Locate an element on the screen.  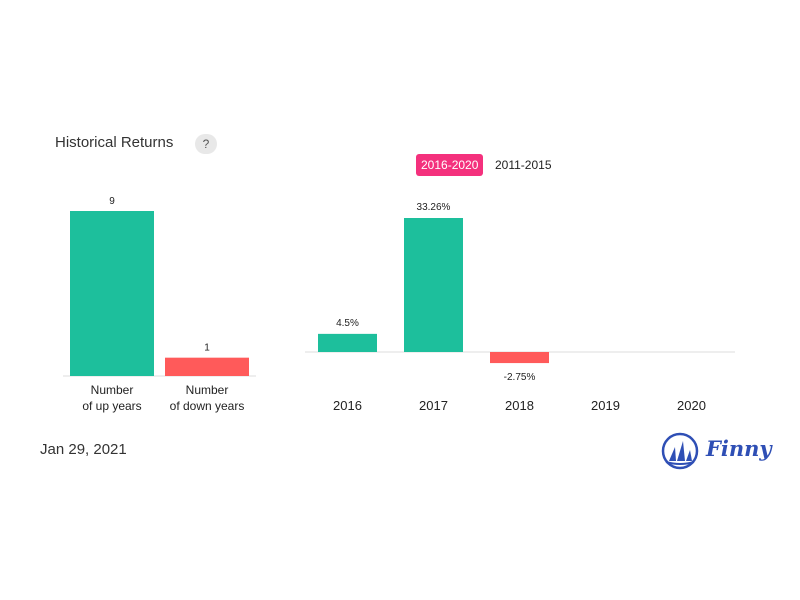
chart1-value-label: 9 is located at coordinates (112, 201).